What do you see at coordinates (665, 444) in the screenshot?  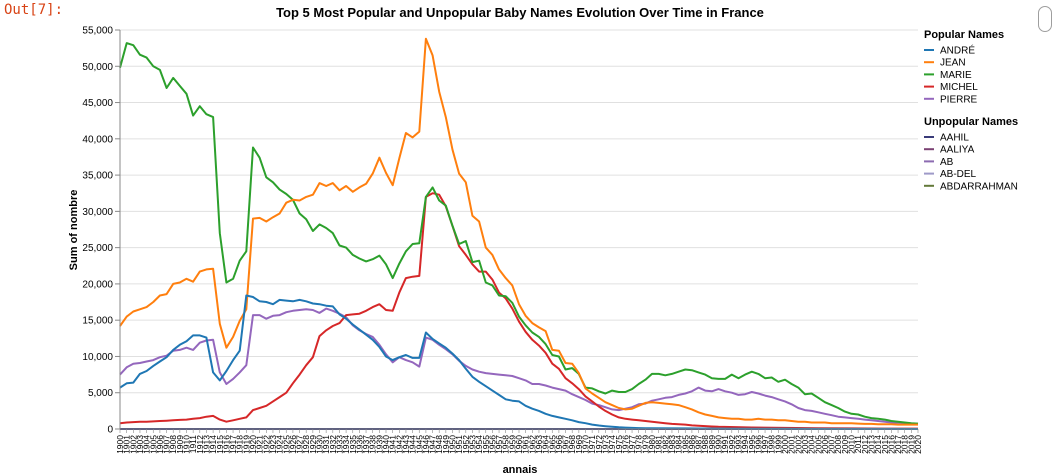 I see `x-tick-label: 1982` at bounding box center [665, 444].